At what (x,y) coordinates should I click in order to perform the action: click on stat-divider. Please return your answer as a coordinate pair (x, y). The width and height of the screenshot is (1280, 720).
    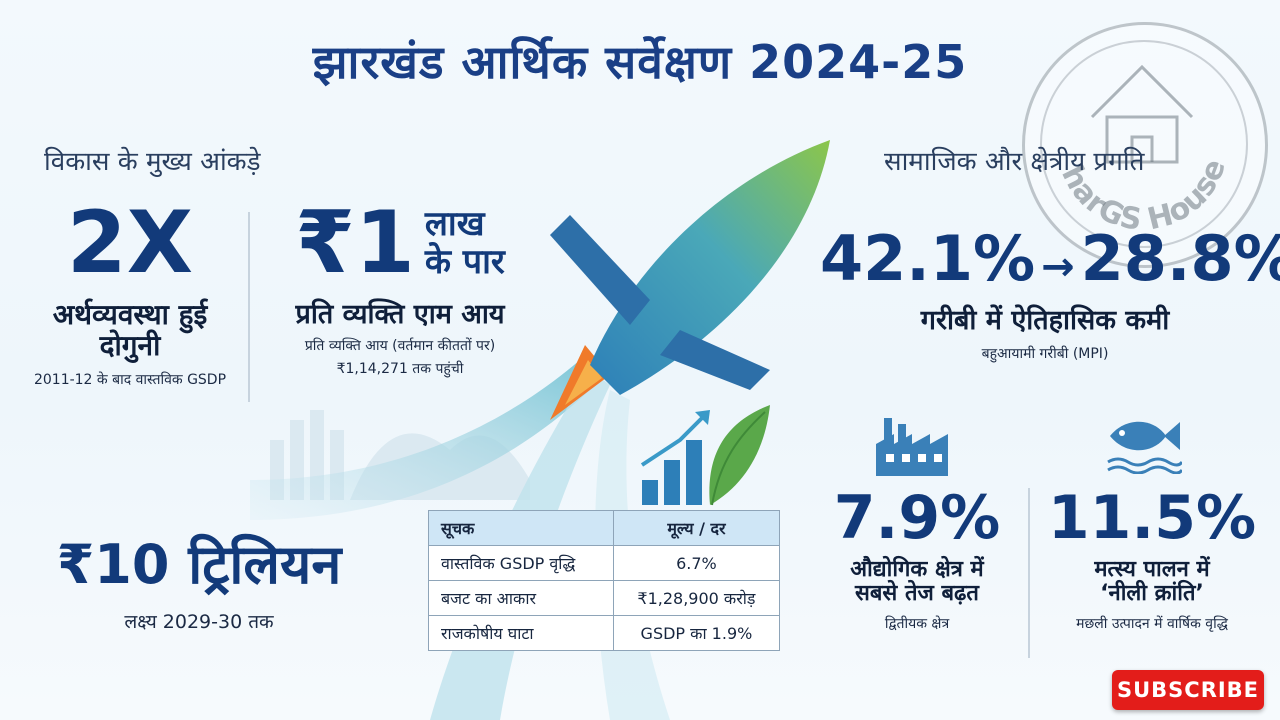
    Looking at the image, I should click on (249, 307).